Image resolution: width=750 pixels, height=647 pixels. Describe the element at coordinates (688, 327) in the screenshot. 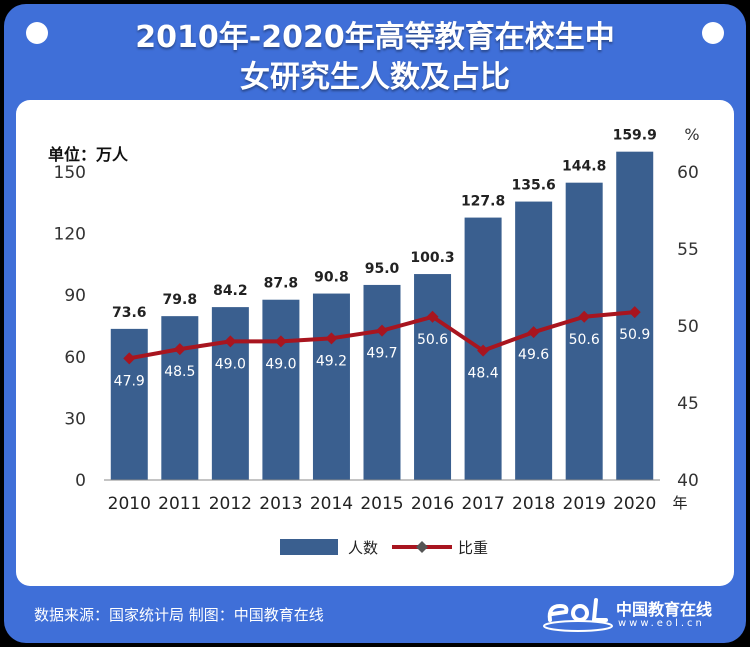

I see `right-axis-tick-label: 50` at that location.